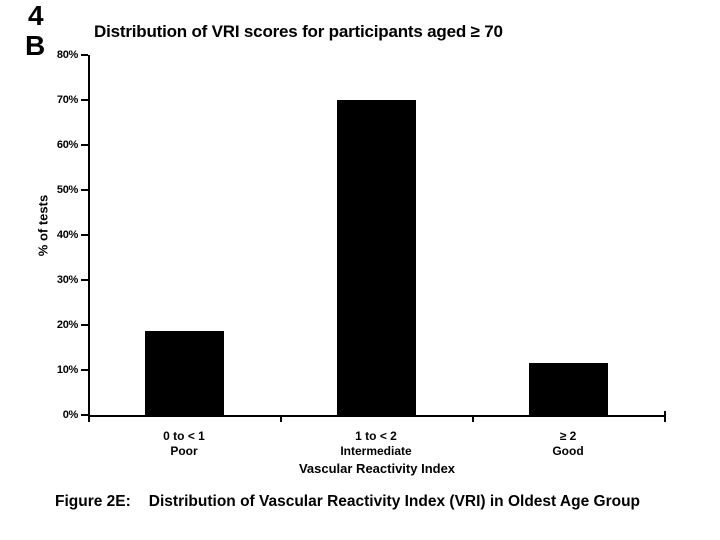 Image resolution: width=720 pixels, height=540 pixels. What do you see at coordinates (67, 279) in the screenshot?
I see `y-tick-label: 30%` at bounding box center [67, 279].